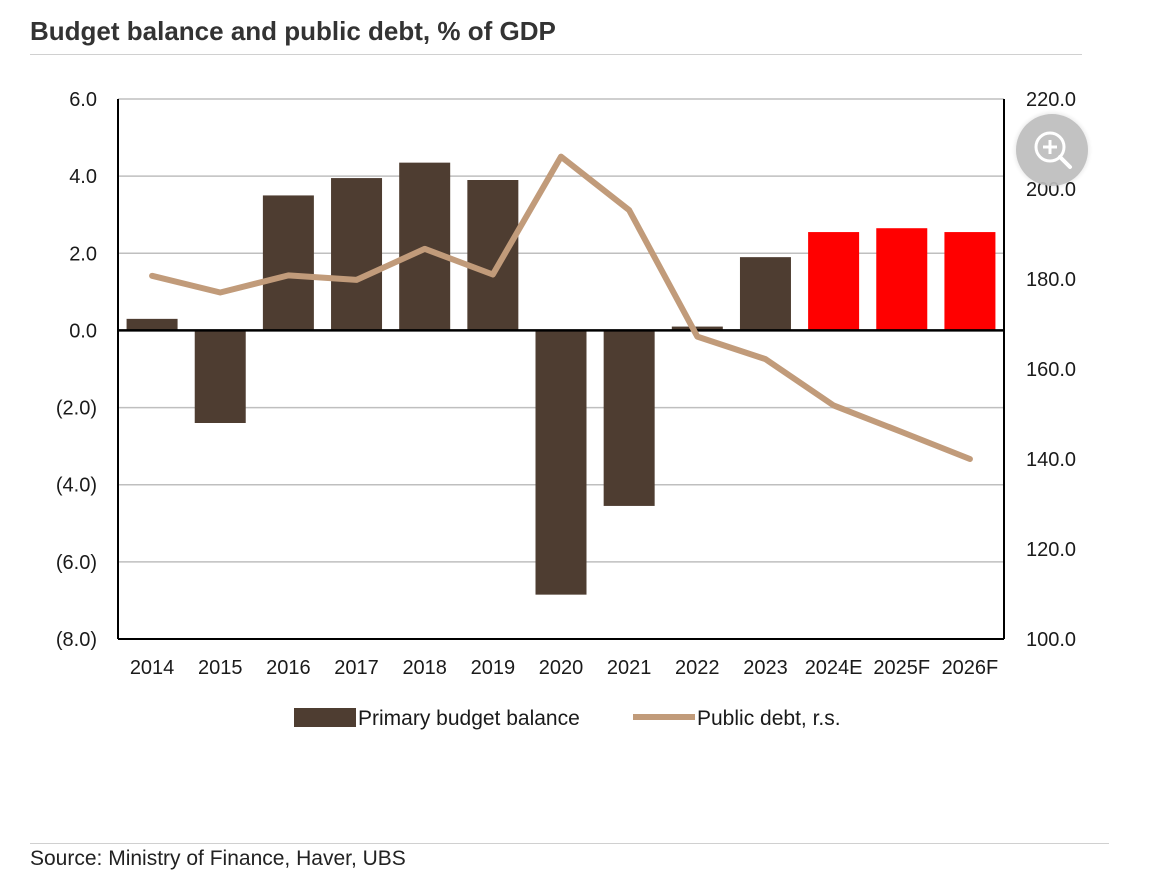  Describe the element at coordinates (561, 462) in the screenshot. I see `bar-2020` at that location.